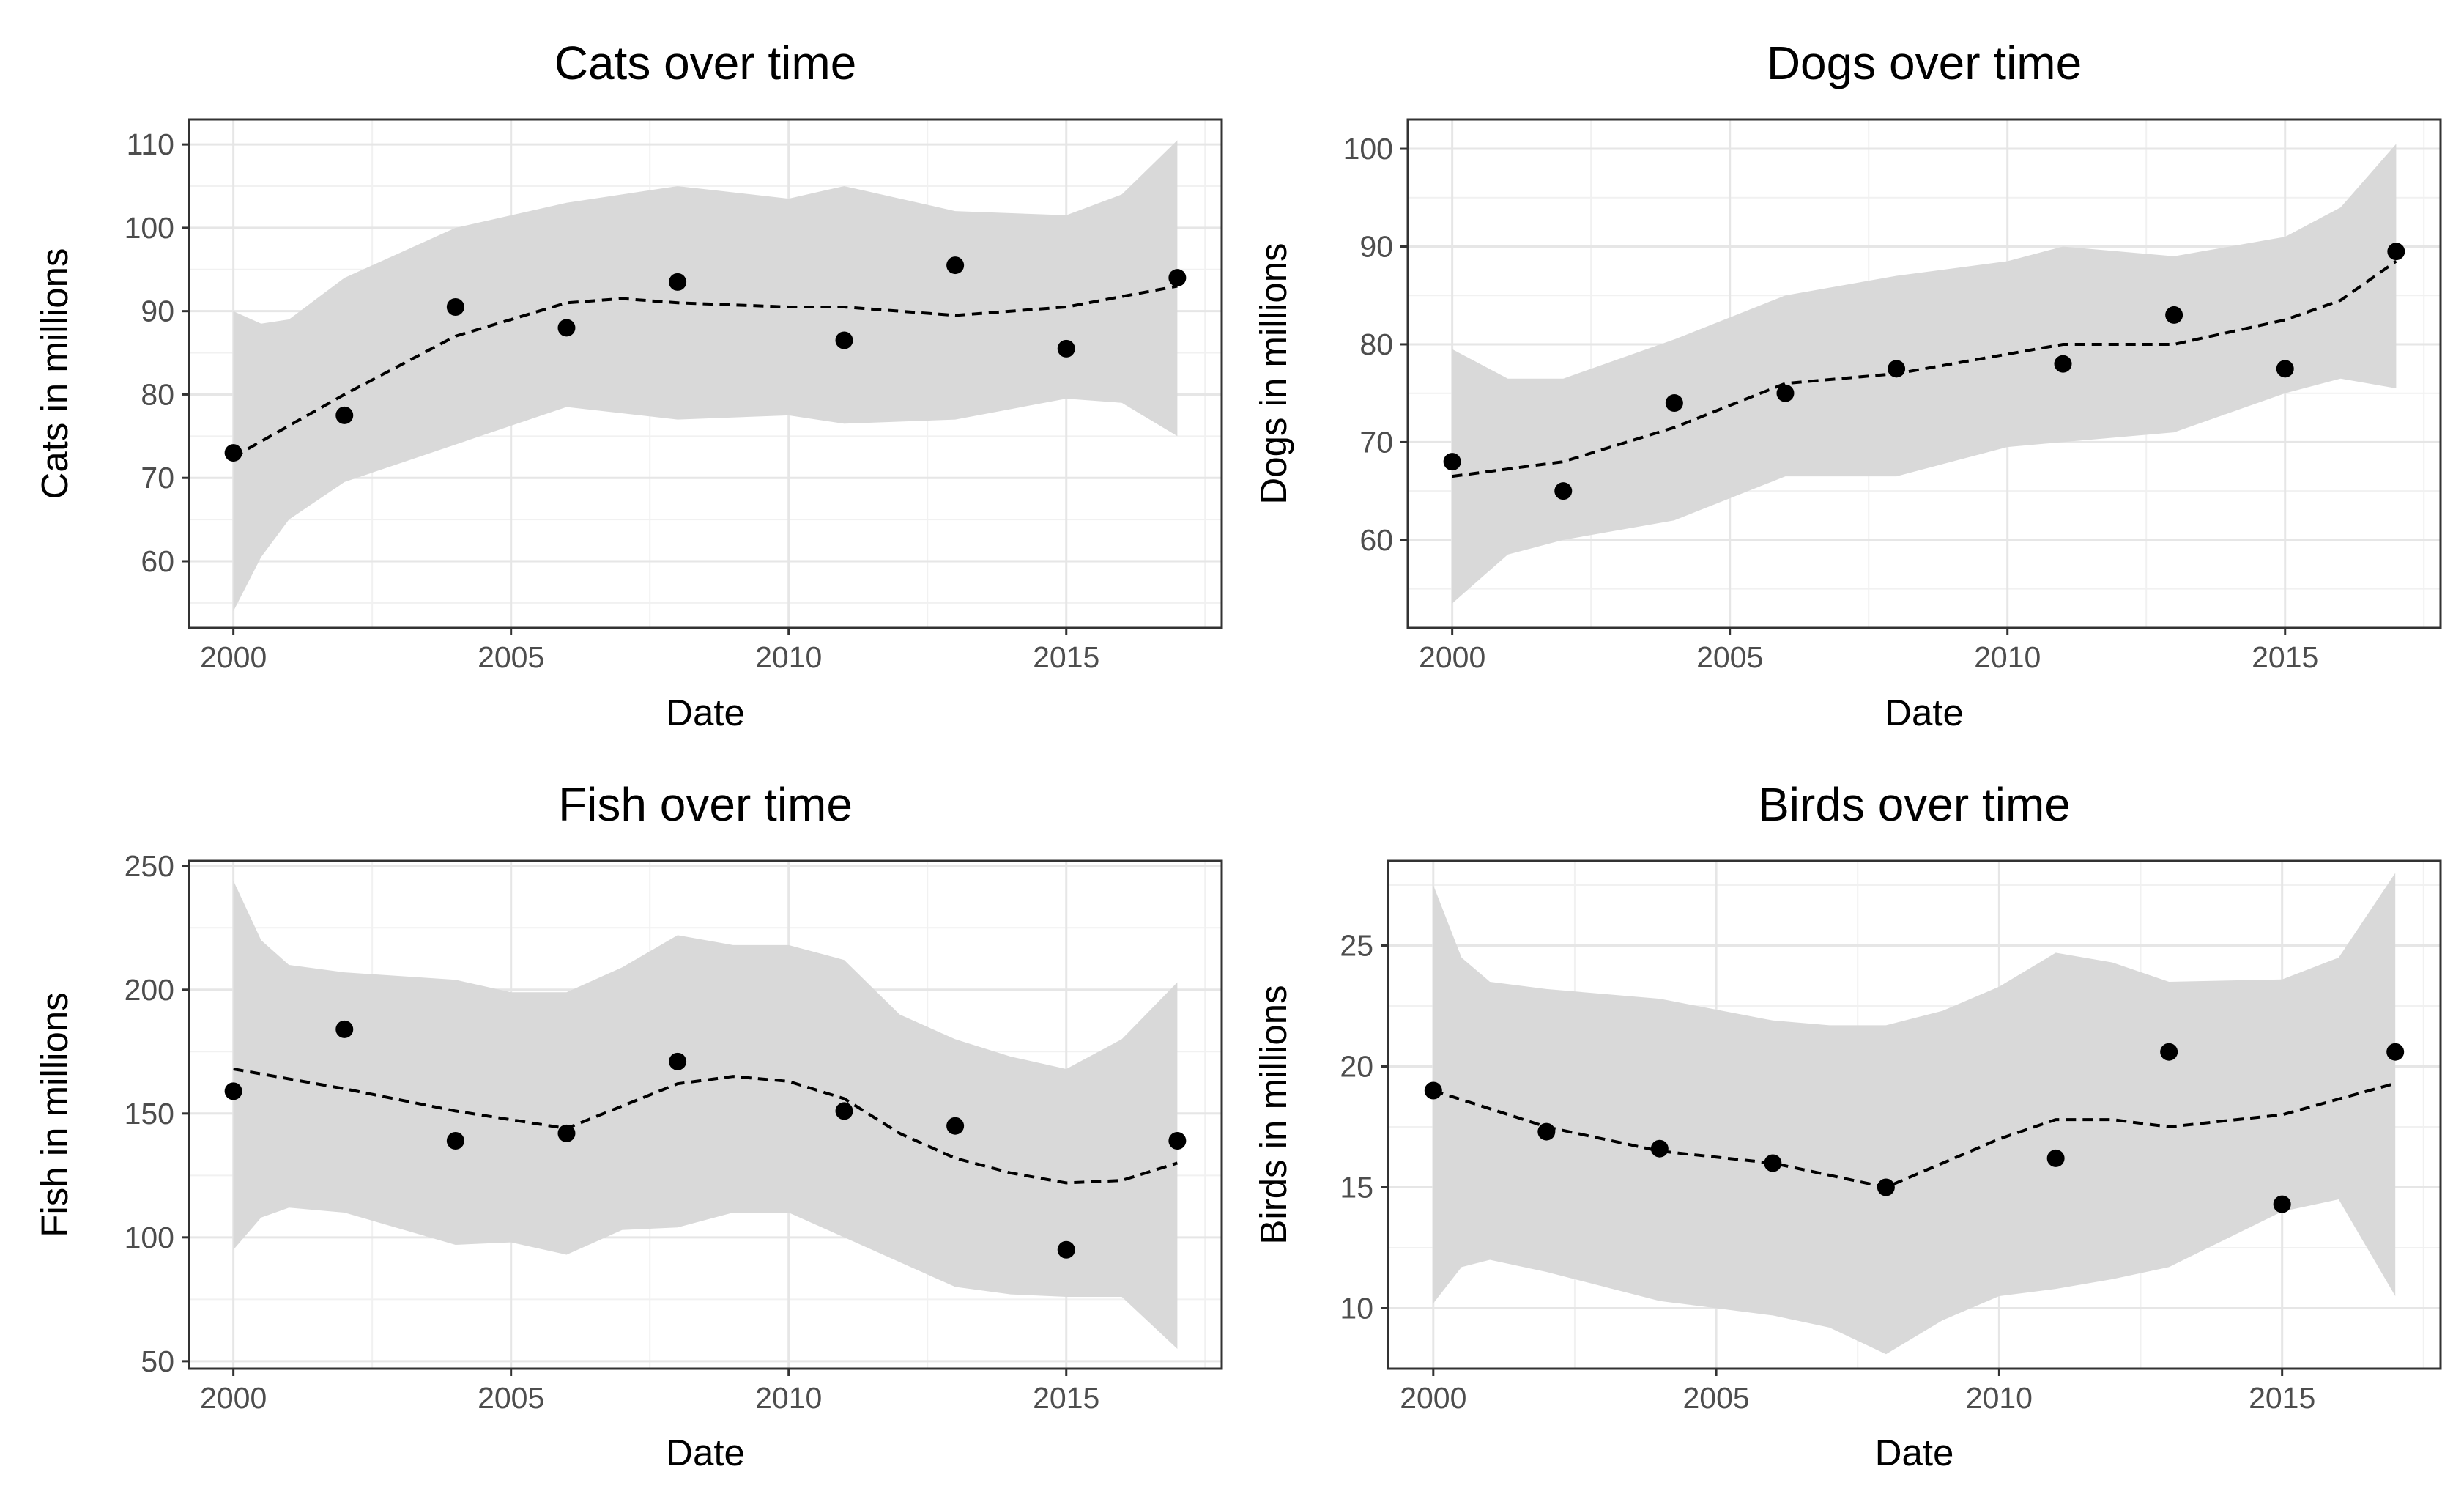  I want to click on dogs-chart-title: Dogs over time, so click(1924, 63).